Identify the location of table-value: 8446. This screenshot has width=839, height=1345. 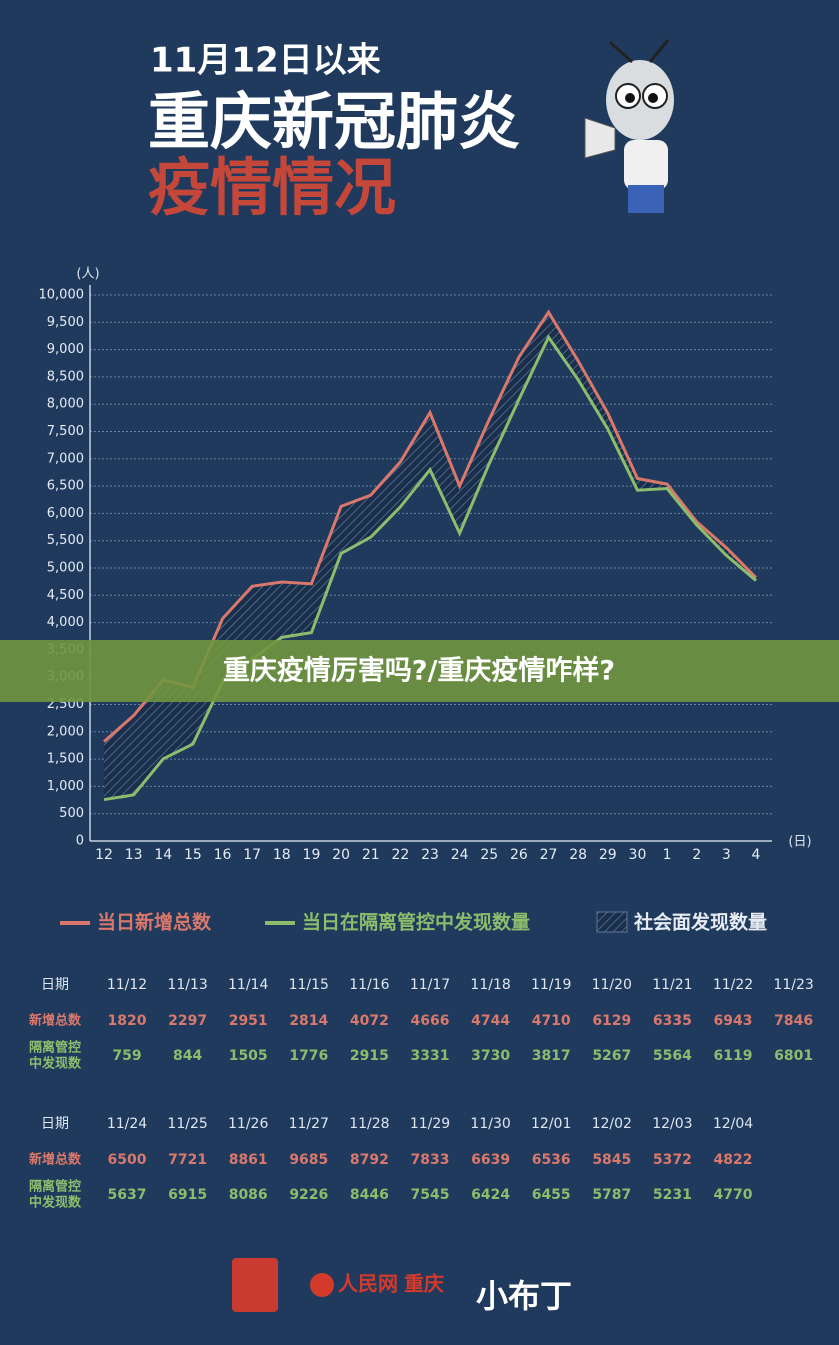
(369, 1195).